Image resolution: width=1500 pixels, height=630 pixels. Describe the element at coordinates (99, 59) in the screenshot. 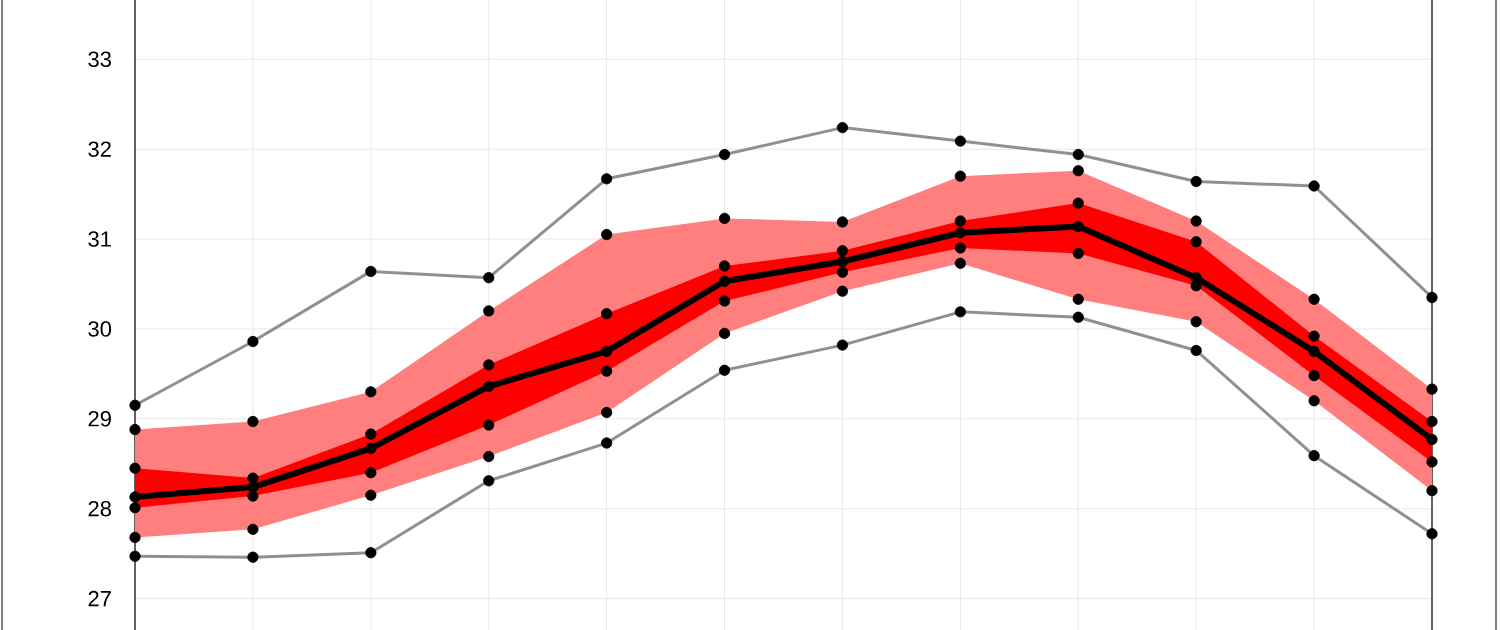

I see `y-tick-label: 33` at that location.